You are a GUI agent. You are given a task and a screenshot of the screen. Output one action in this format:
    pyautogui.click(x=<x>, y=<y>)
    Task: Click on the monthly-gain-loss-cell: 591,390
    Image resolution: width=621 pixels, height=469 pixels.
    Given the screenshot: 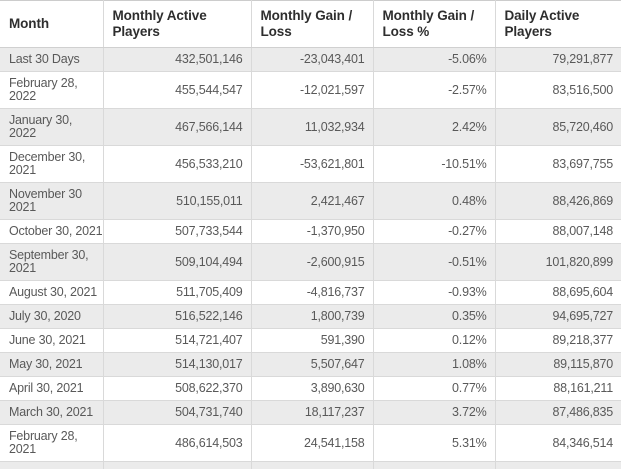 What is the action you would take?
    pyautogui.click(x=312, y=340)
    